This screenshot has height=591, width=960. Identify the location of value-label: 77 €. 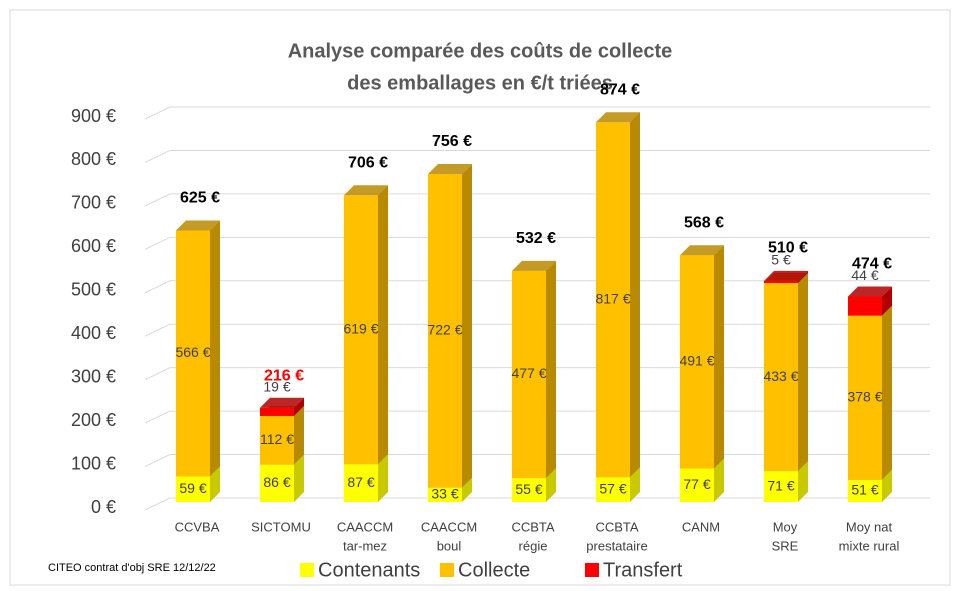
(696, 484).